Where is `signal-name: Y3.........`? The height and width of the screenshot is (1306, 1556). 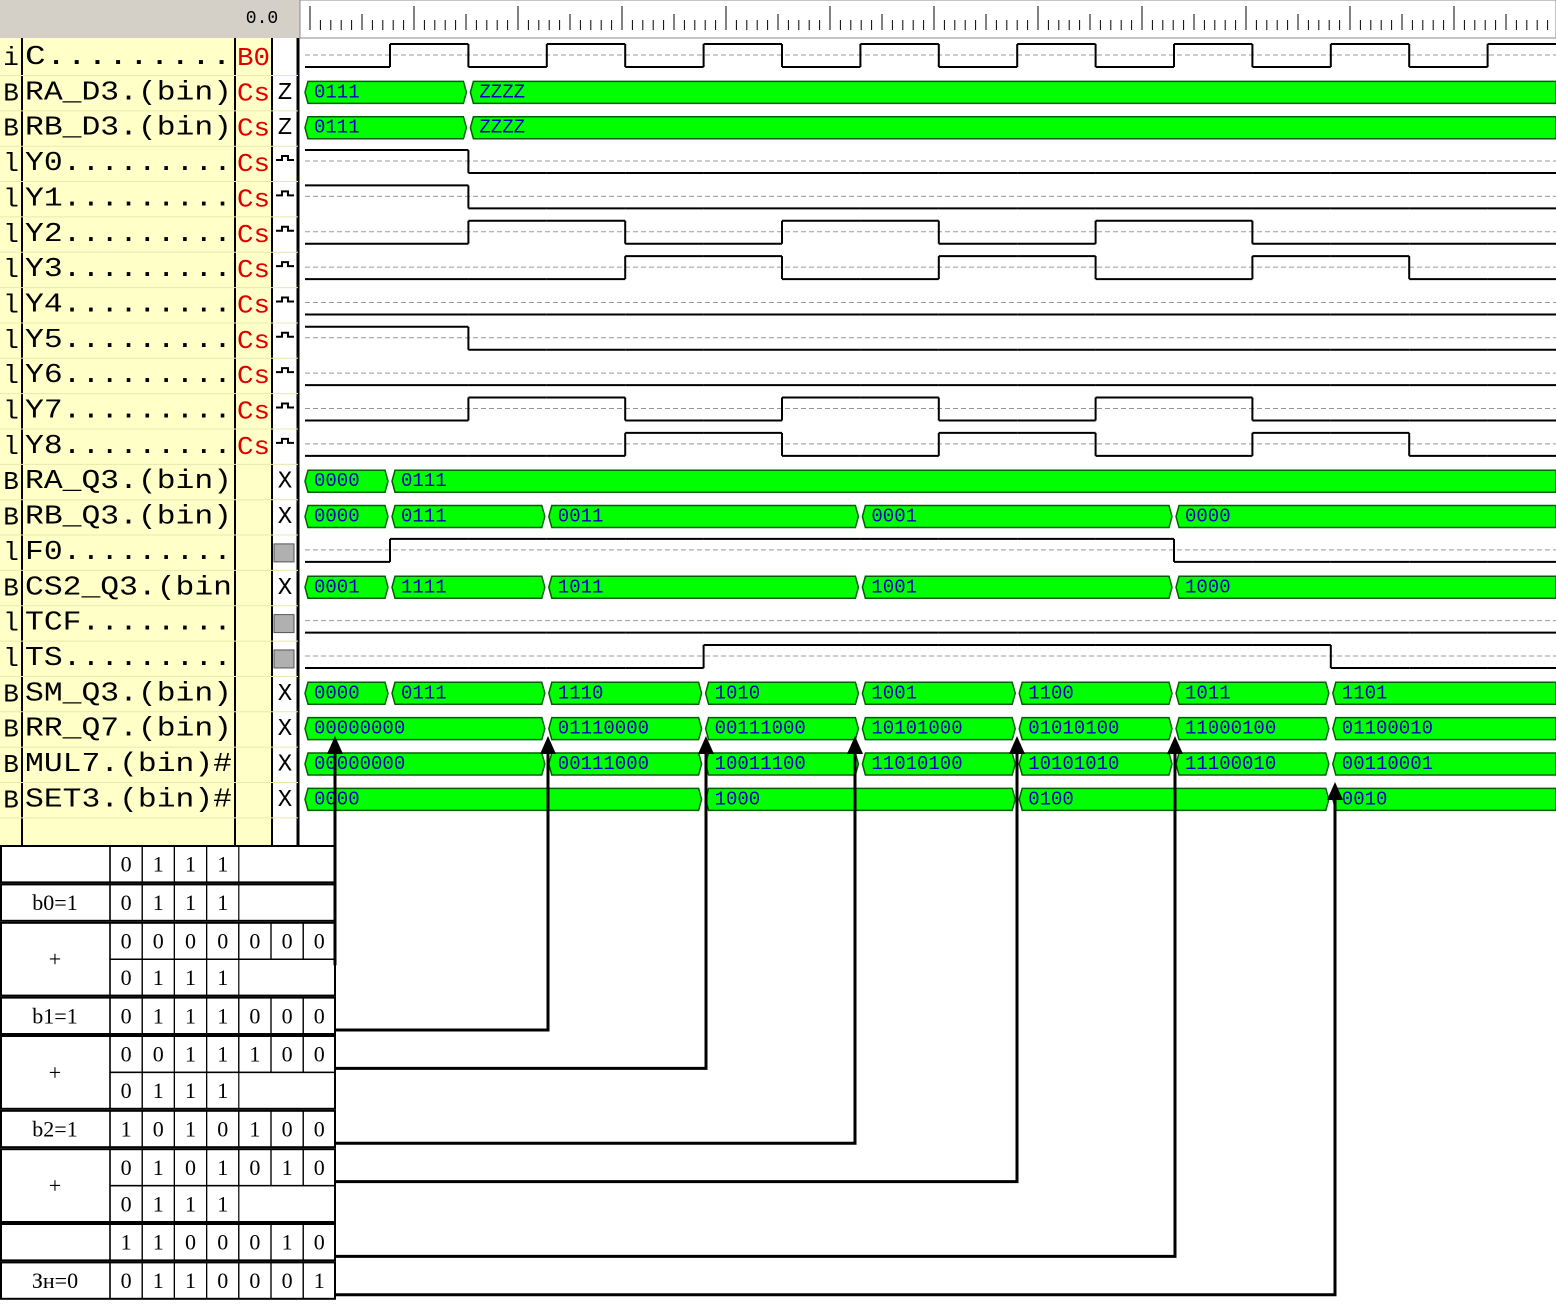
signal-name: Y3......... is located at coordinates (128, 270).